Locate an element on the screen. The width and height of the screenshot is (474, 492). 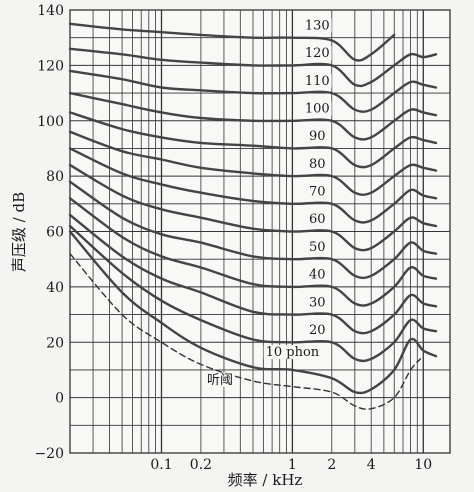
x-tick-label: 0.2 is located at coordinates (201, 465).